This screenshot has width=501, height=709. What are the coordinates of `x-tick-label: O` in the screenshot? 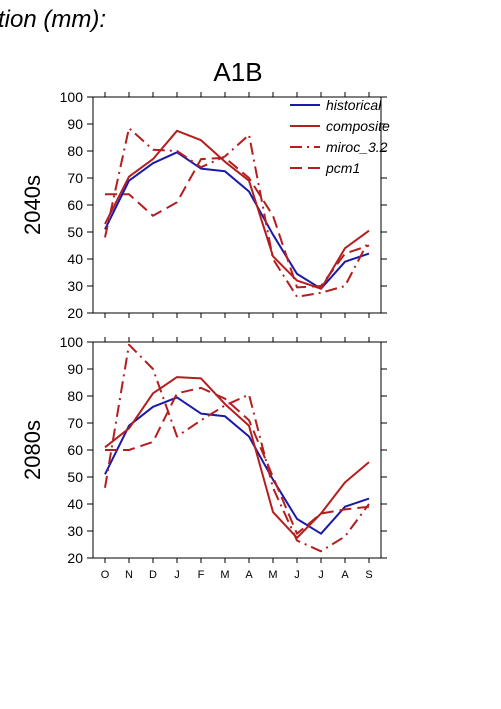 It's located at (105, 575).